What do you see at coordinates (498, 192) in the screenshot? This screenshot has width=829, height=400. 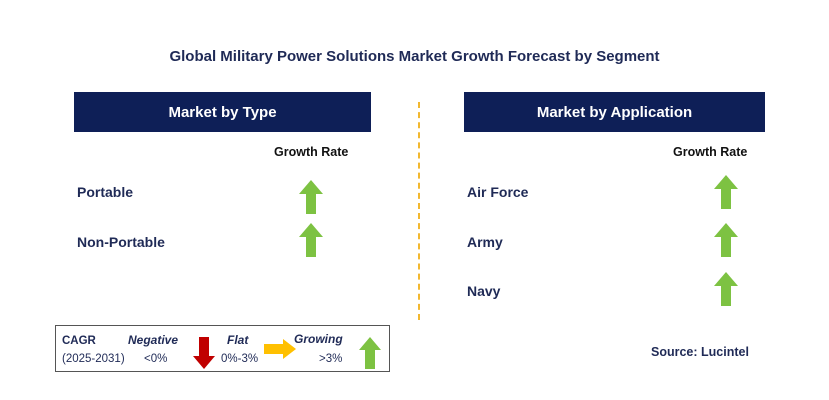 I see `application-row-air-force: Air Force` at bounding box center [498, 192].